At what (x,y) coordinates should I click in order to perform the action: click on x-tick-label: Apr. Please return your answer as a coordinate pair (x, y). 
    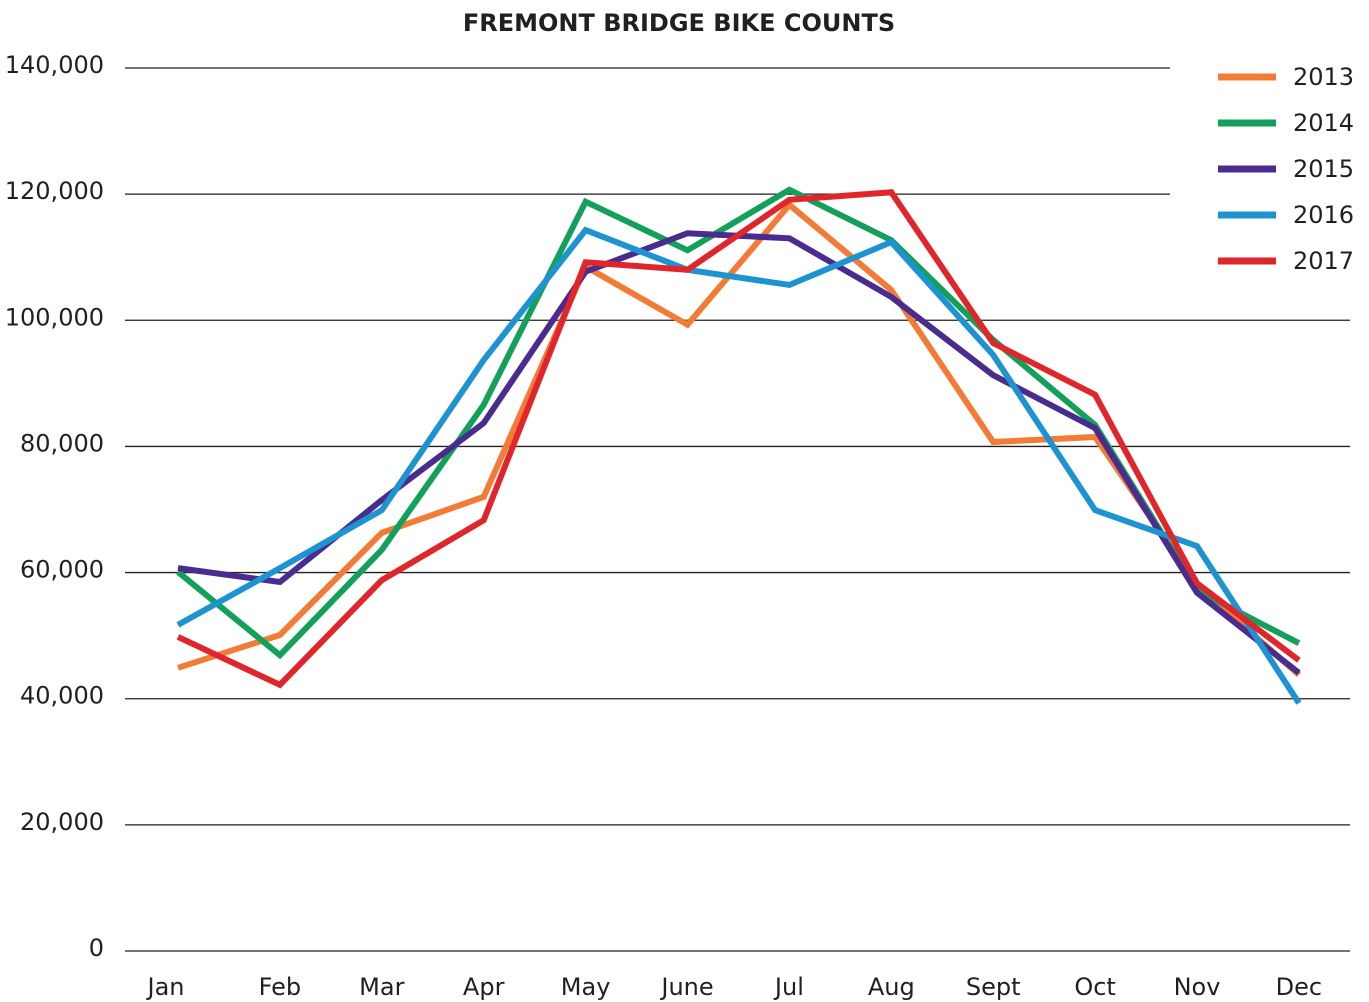
    Looking at the image, I should click on (484, 987).